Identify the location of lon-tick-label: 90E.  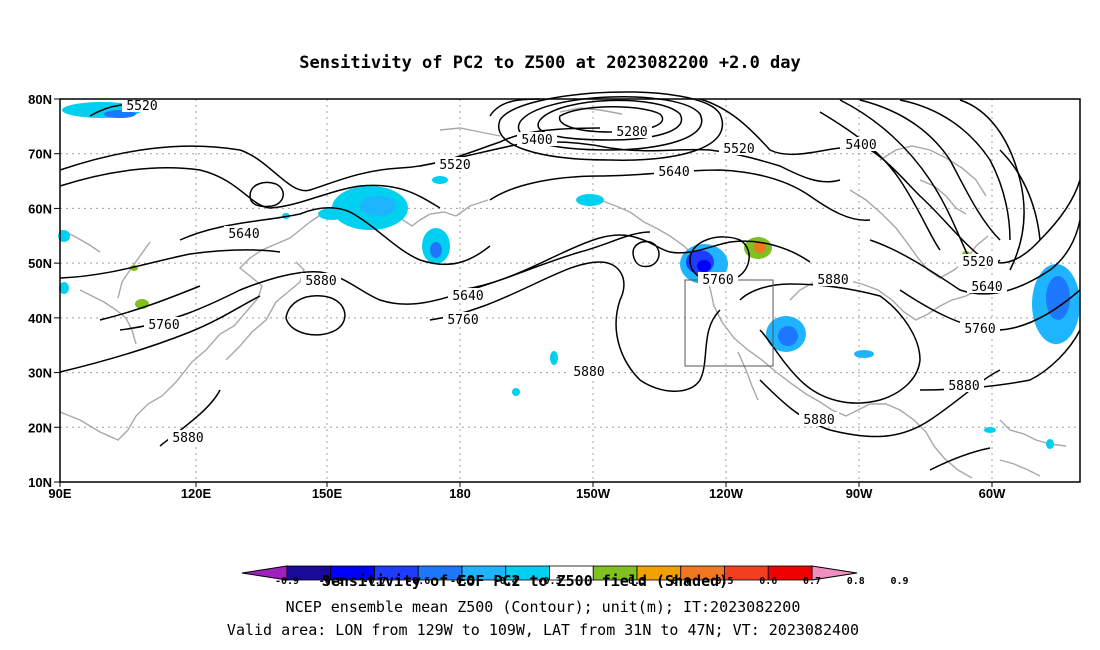
(59, 493).